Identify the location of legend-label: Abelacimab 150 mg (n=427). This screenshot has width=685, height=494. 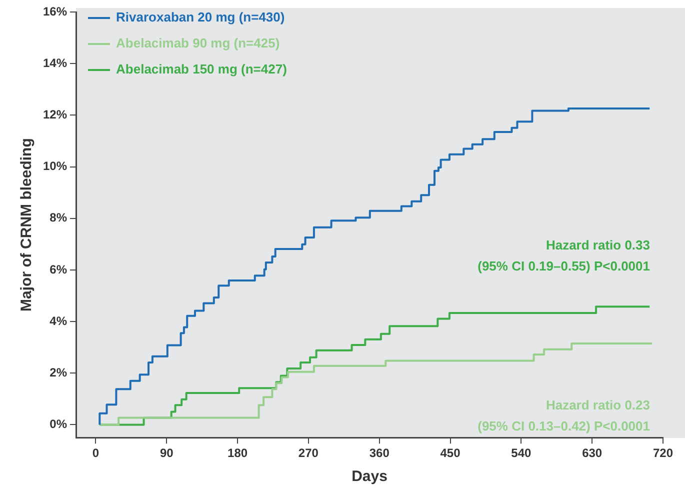
(201, 69).